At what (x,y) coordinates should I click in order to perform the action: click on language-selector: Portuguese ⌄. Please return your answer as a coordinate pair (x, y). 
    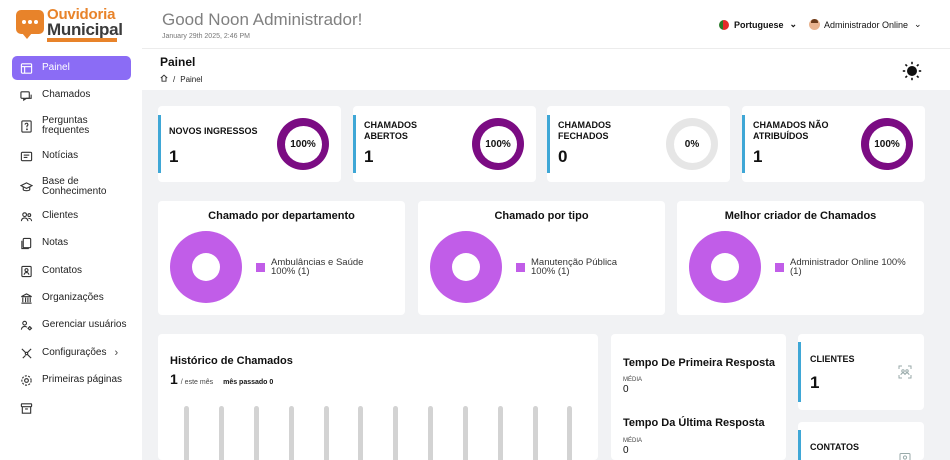
    Looking at the image, I should click on (758, 24).